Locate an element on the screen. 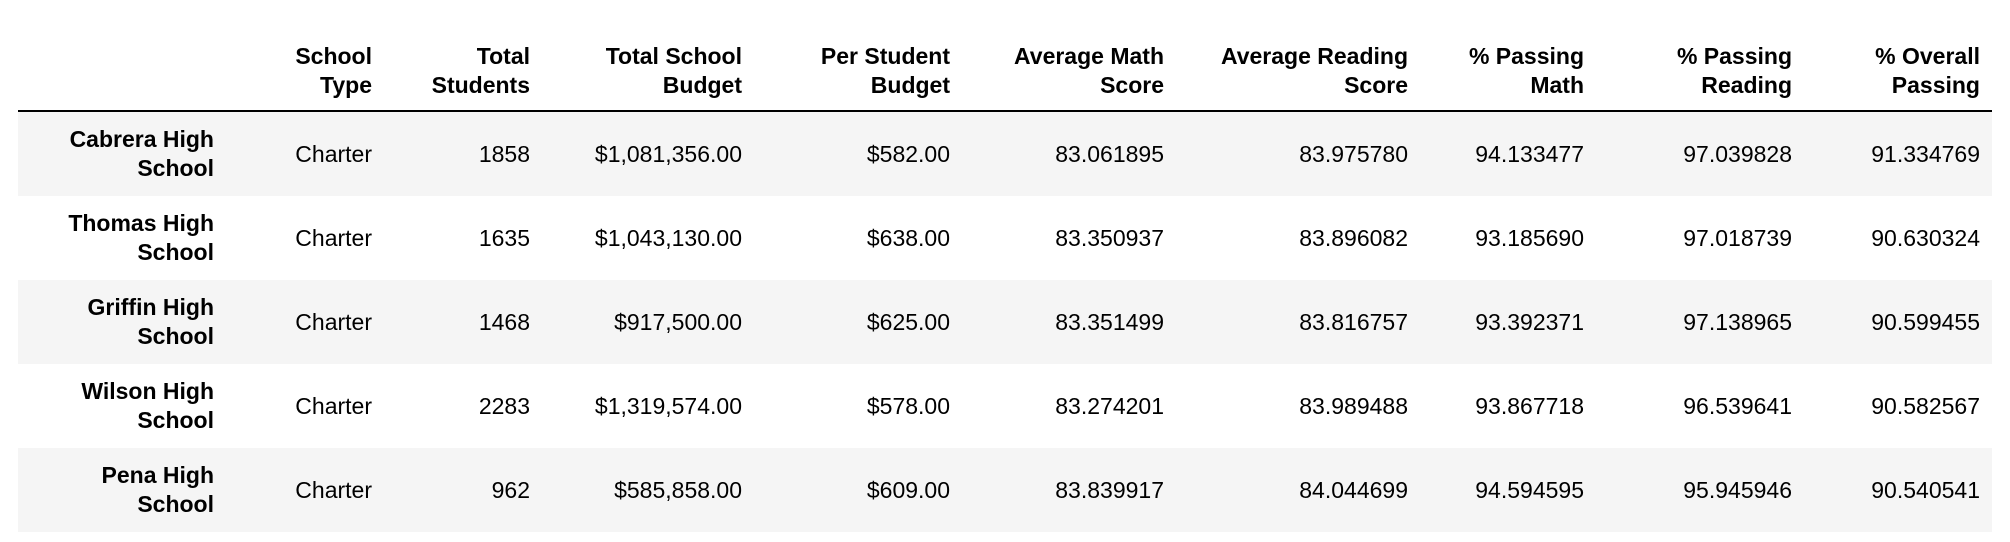 This screenshot has height=542, width=2010. cell-passing-reading: 97.039828 is located at coordinates (1737, 153).